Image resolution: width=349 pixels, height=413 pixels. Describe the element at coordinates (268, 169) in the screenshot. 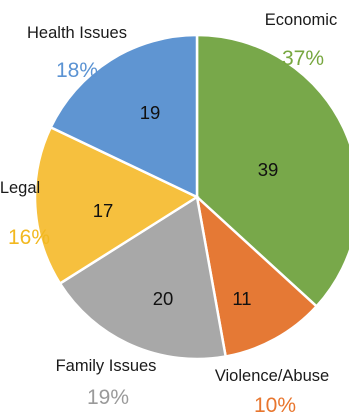

I see `slice-value-economic: 39` at that location.